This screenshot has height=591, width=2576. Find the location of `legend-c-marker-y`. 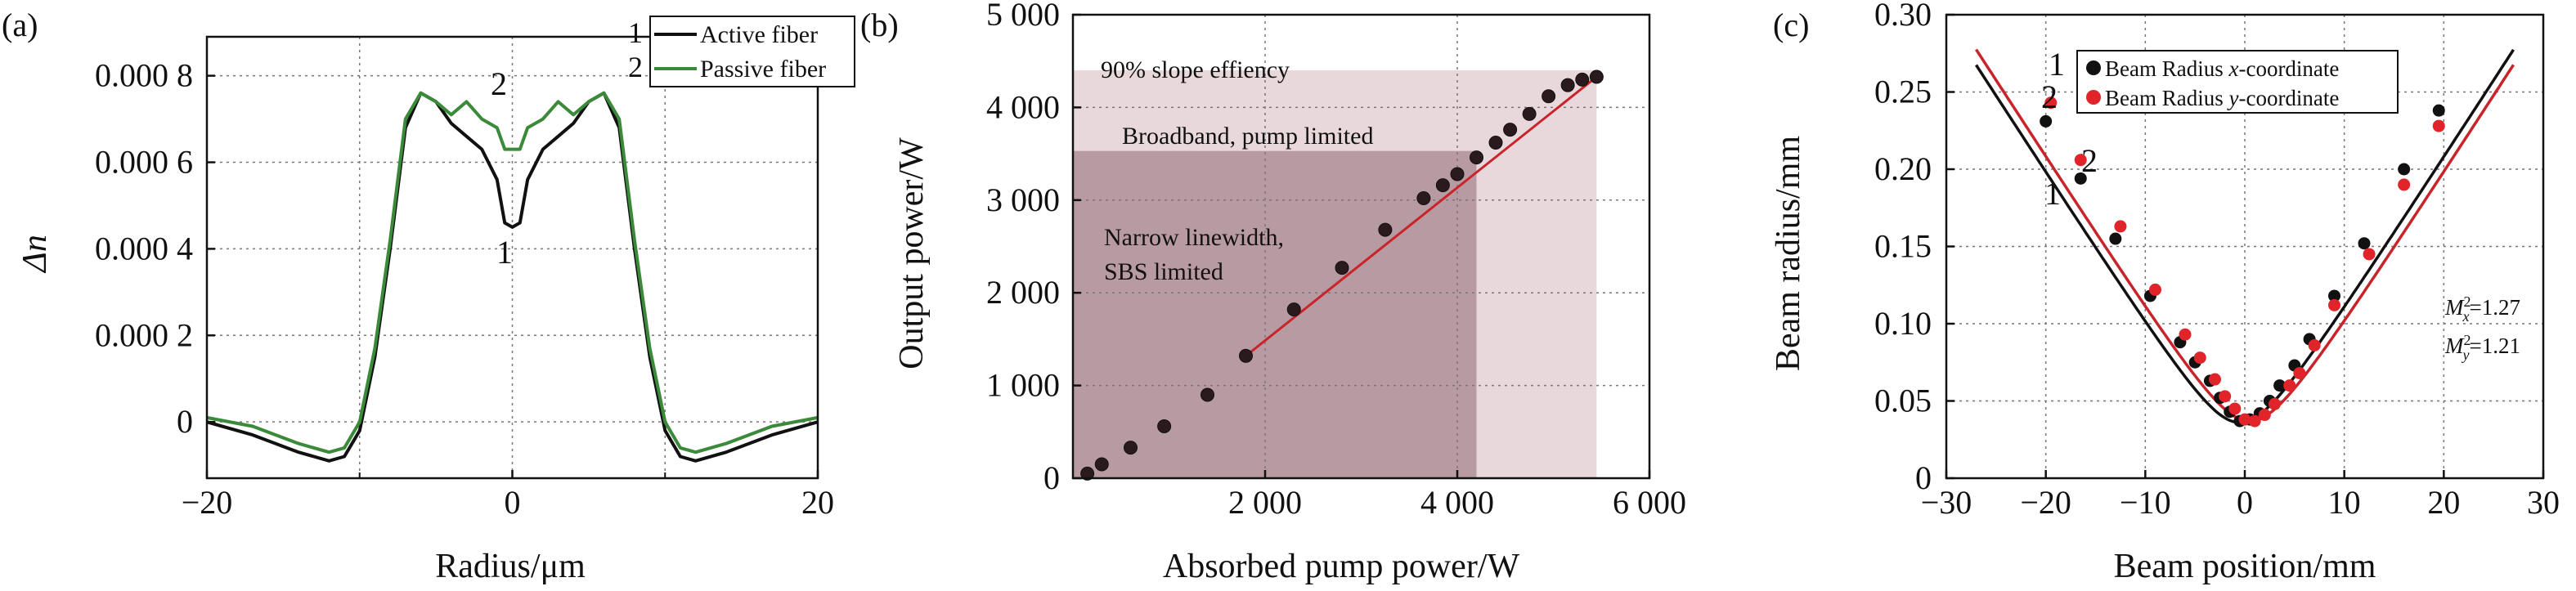

legend-c-marker-y is located at coordinates (2093, 97).